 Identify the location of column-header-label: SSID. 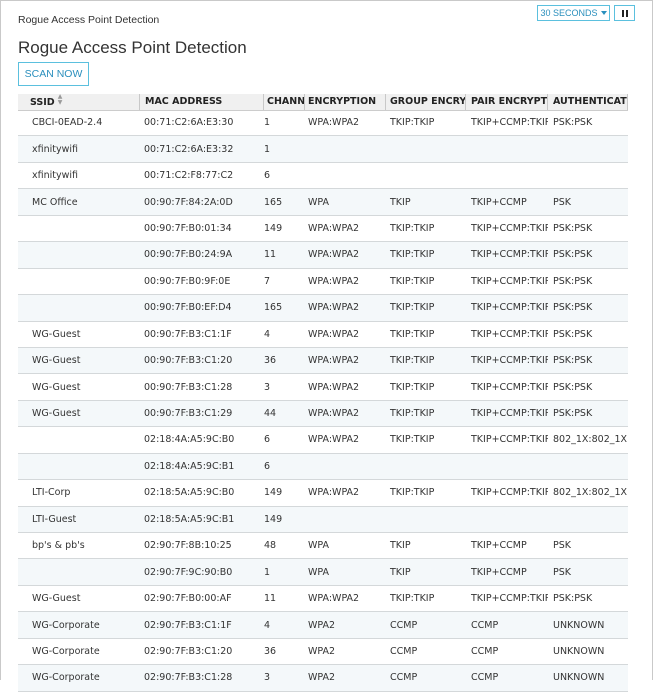
(42, 102).